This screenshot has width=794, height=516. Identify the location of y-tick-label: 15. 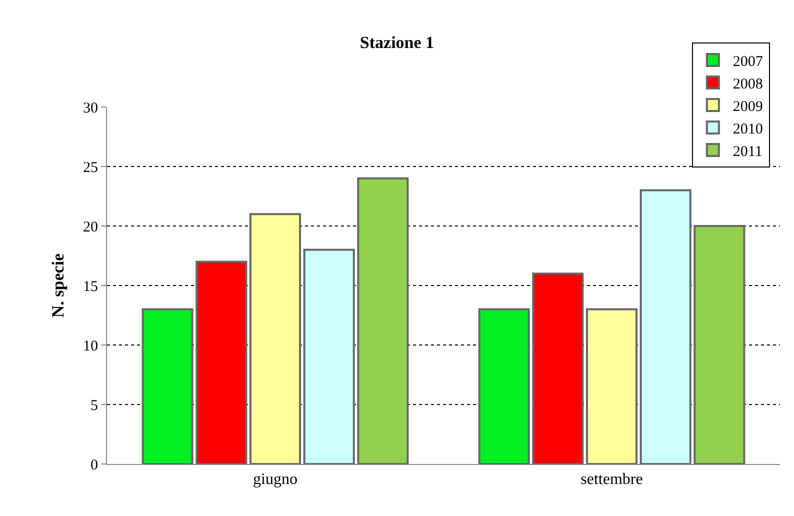
(90, 286).